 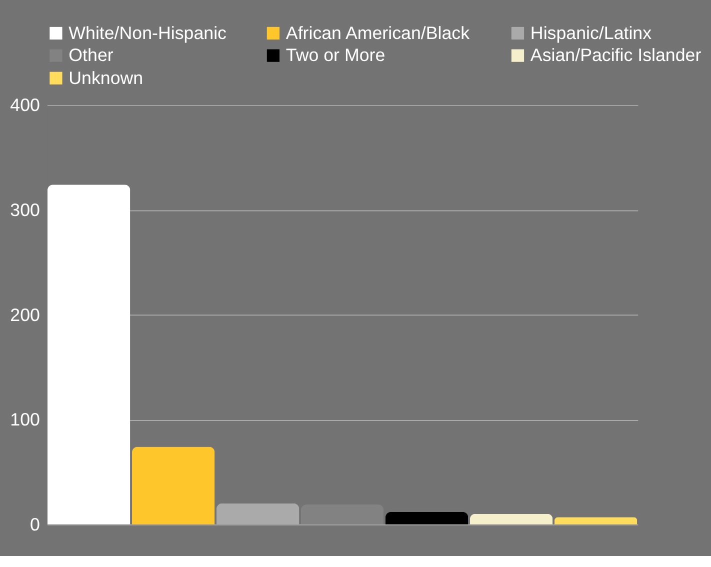 What do you see at coordinates (25, 314) in the screenshot?
I see `y-tick-label: 200` at bounding box center [25, 314].